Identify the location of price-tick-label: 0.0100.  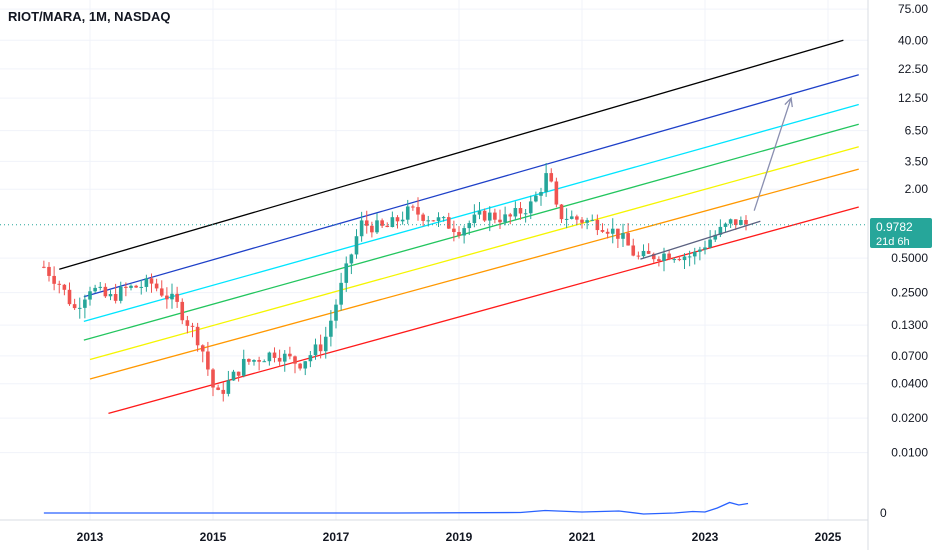
(909, 453).